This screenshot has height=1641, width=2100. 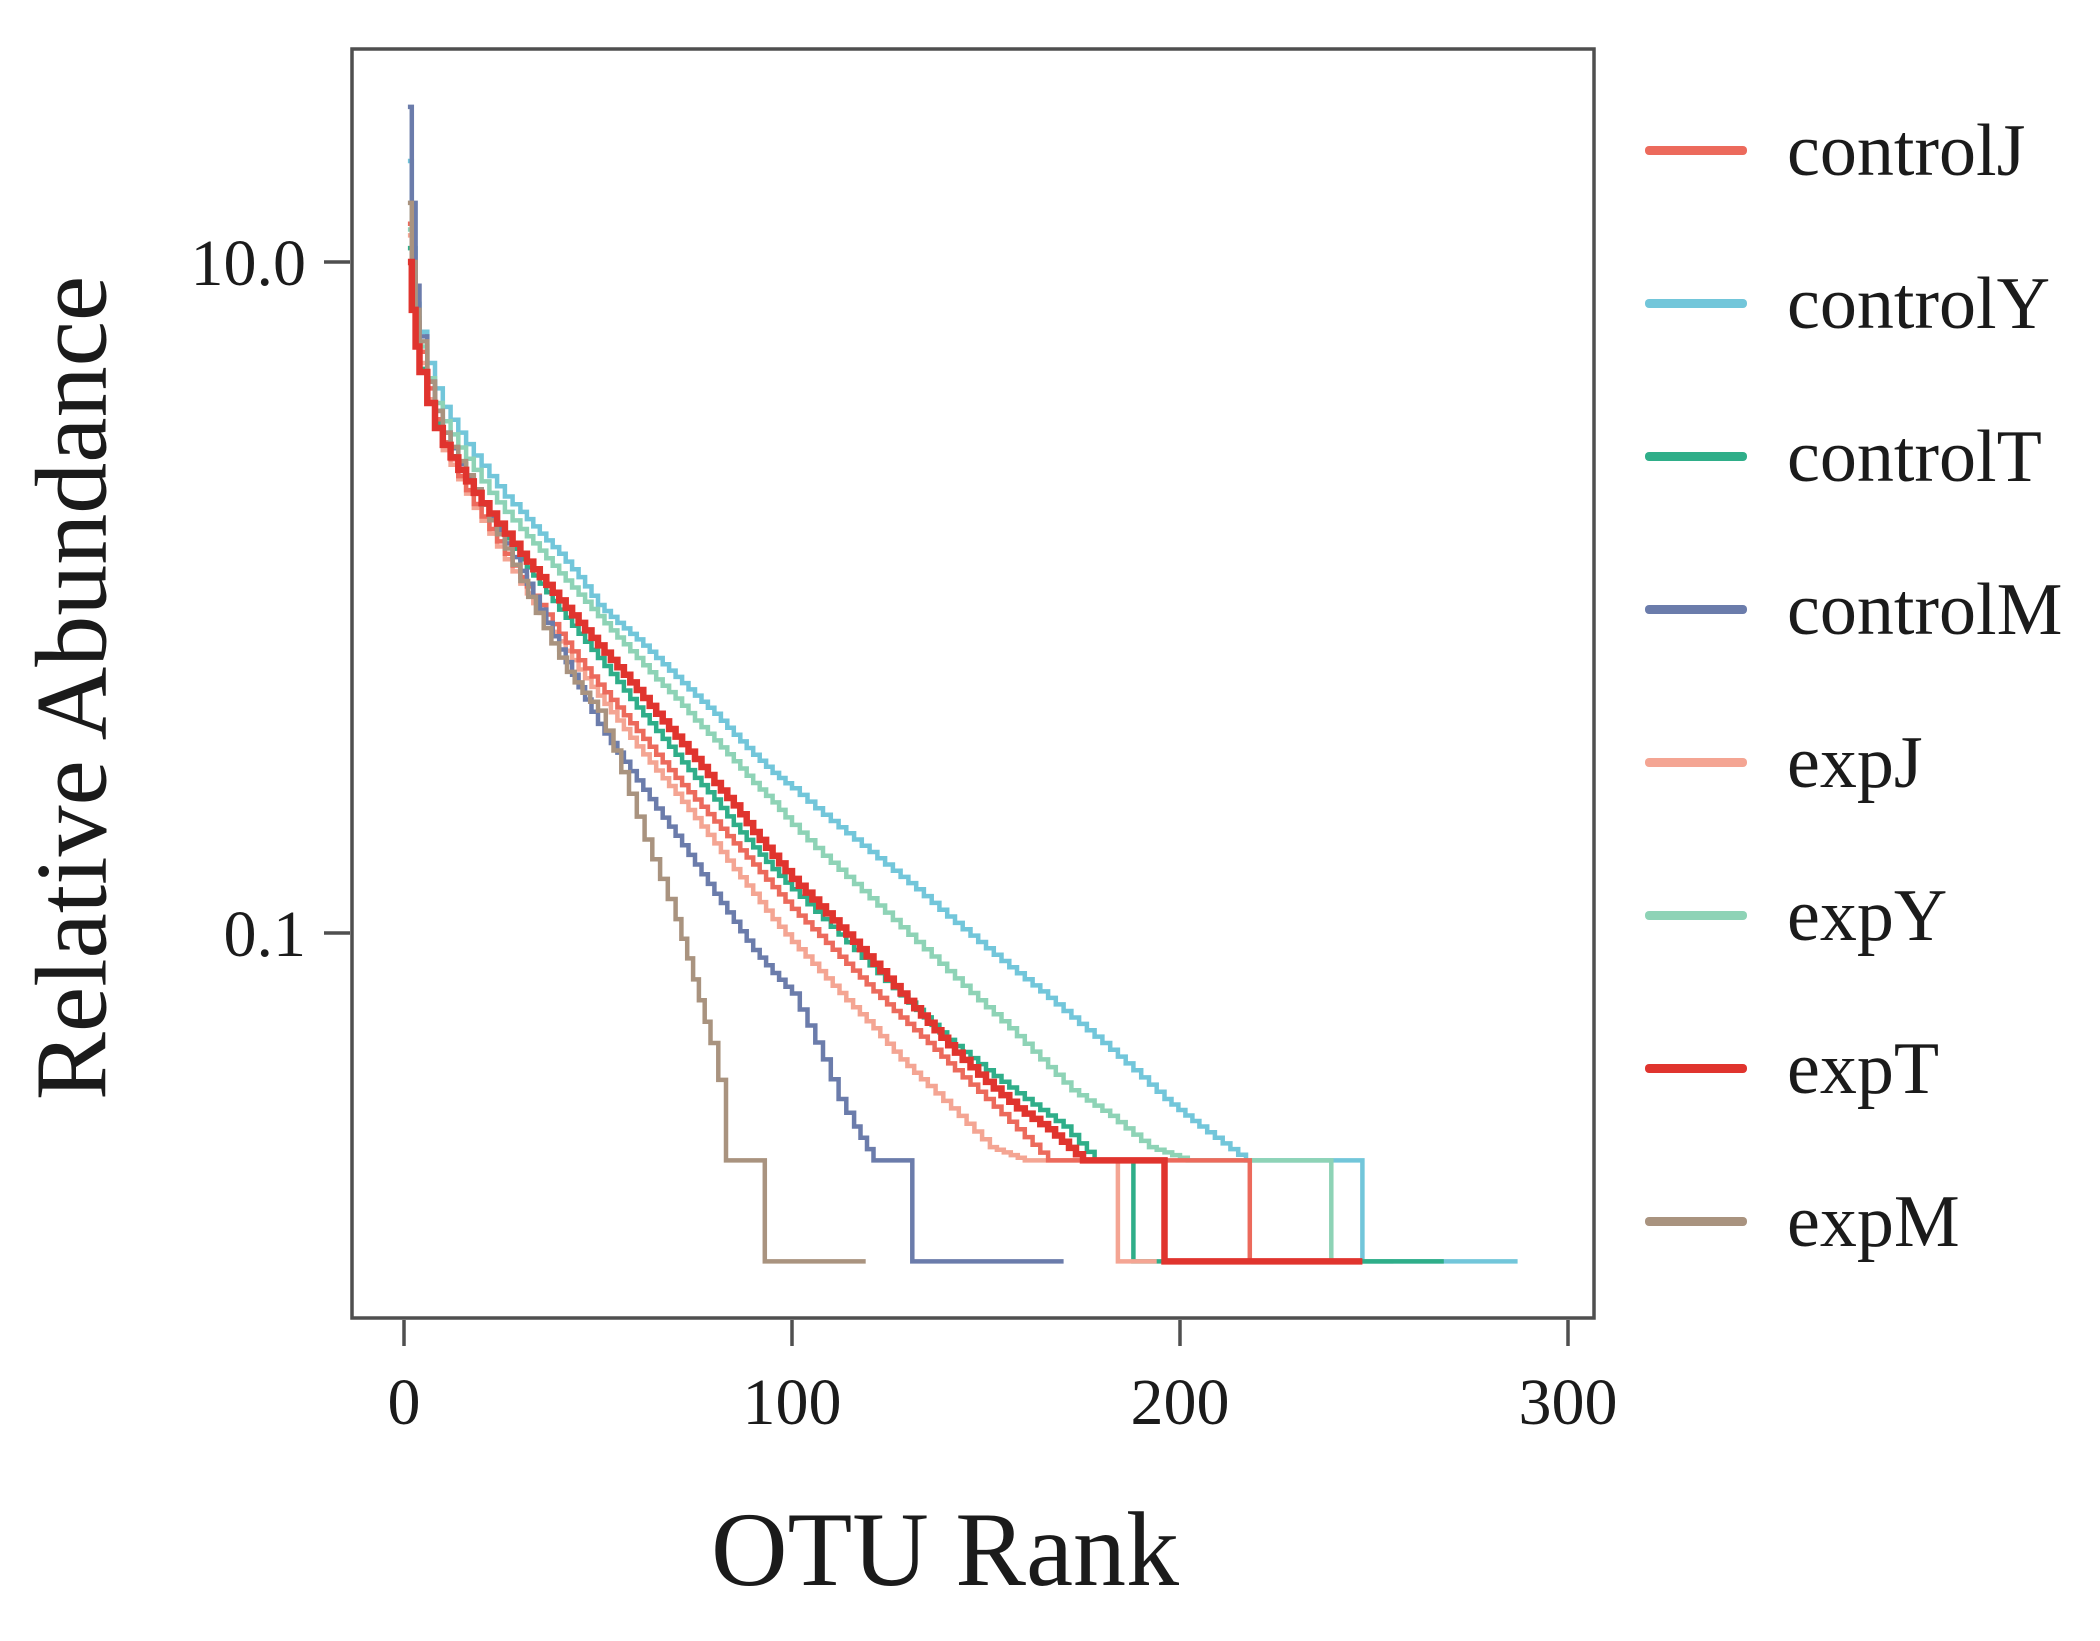 I want to click on legend-swatch-expJ, so click(x=1696, y=762).